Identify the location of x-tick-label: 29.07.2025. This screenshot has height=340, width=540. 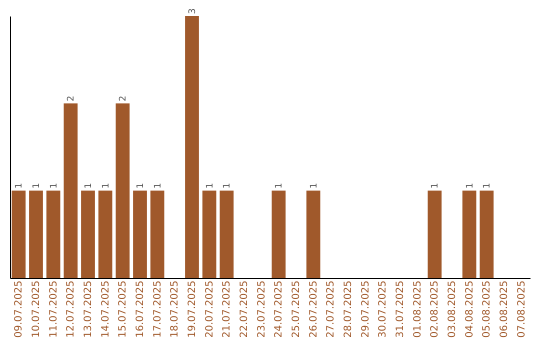
(366, 309).